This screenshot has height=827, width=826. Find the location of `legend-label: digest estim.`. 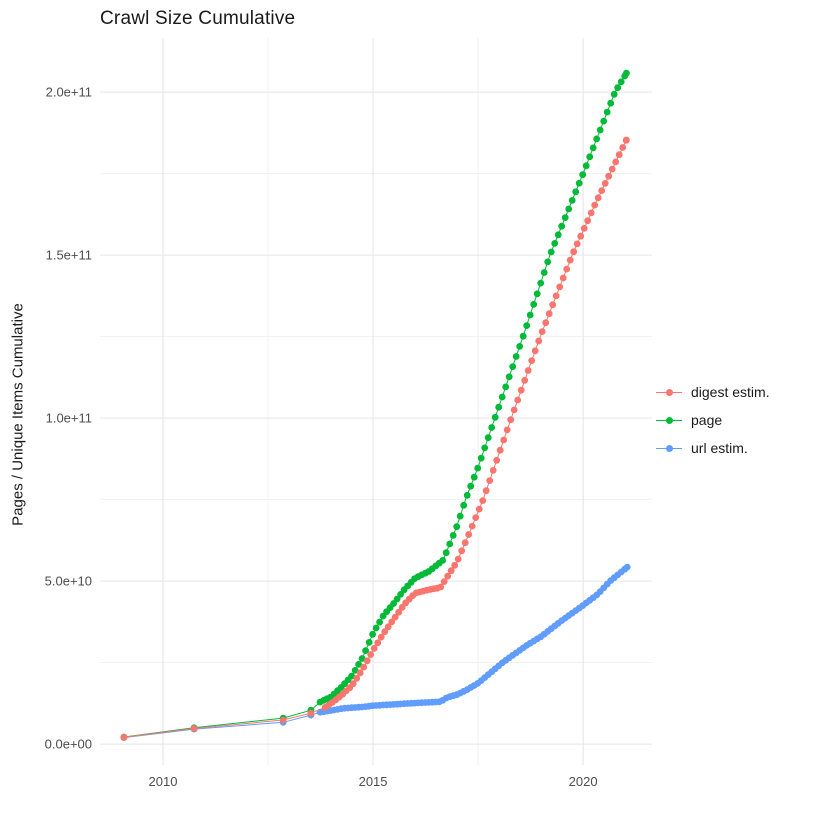

legend-label: digest estim. is located at coordinates (730, 392).